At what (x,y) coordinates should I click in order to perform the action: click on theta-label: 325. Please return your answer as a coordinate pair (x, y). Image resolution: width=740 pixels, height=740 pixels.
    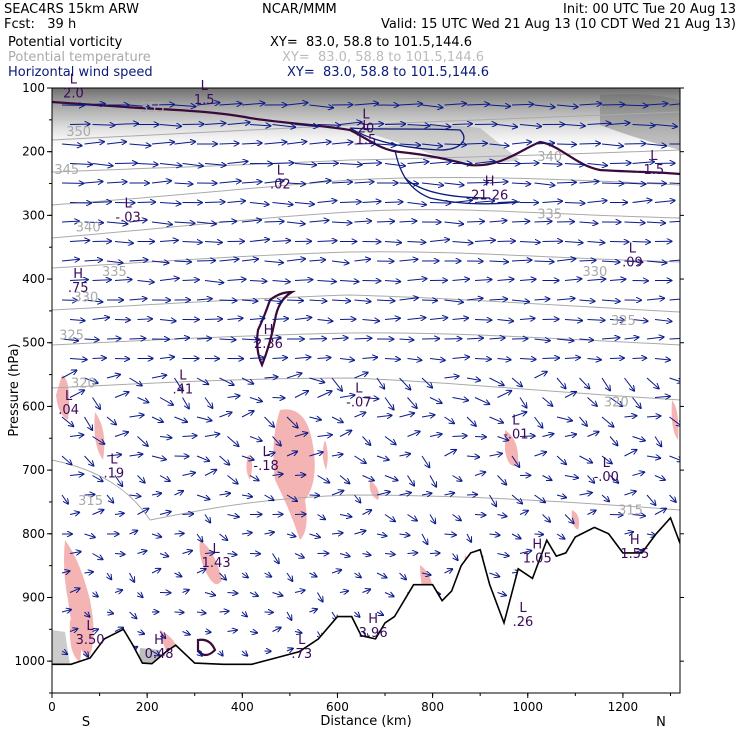
    Looking at the image, I should click on (71, 336).